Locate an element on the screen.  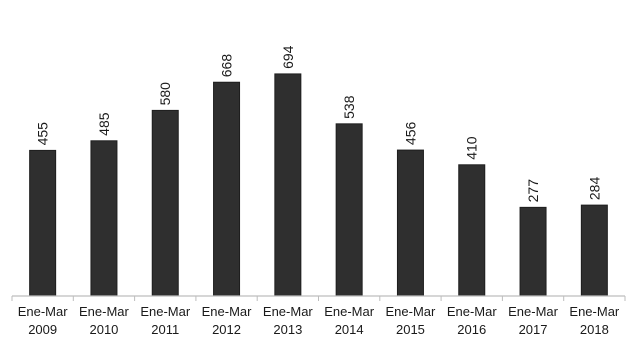
data-label: 284 is located at coordinates (594, 189).